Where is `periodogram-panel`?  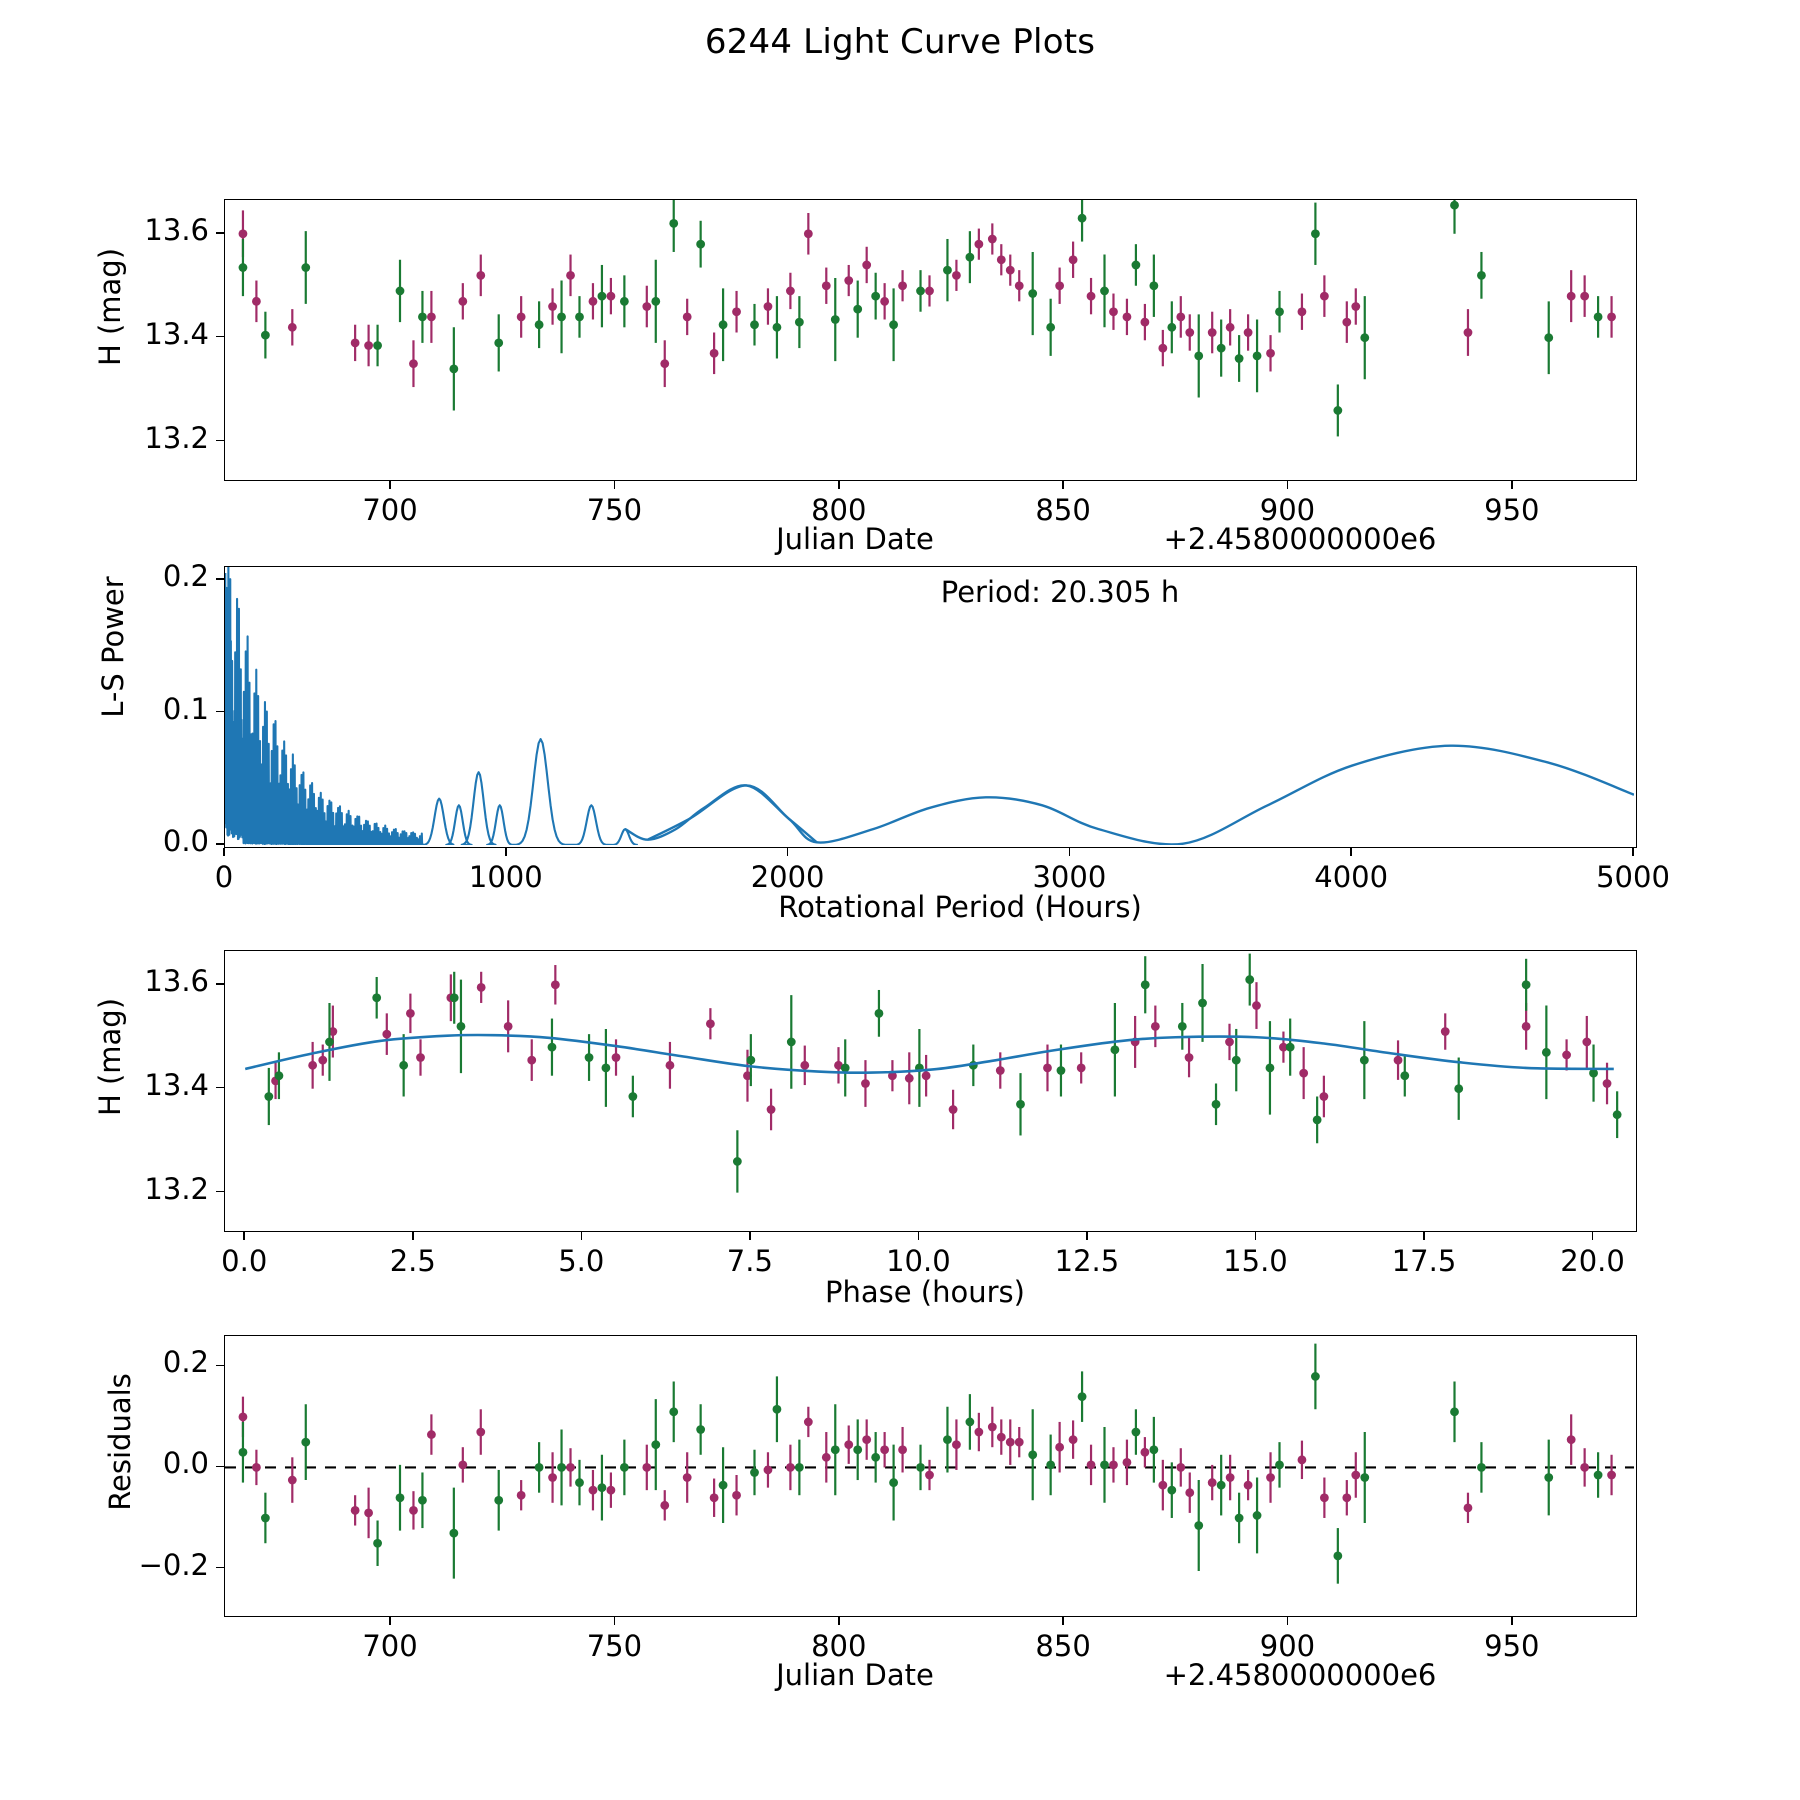
periodogram-panel is located at coordinates (930, 707).